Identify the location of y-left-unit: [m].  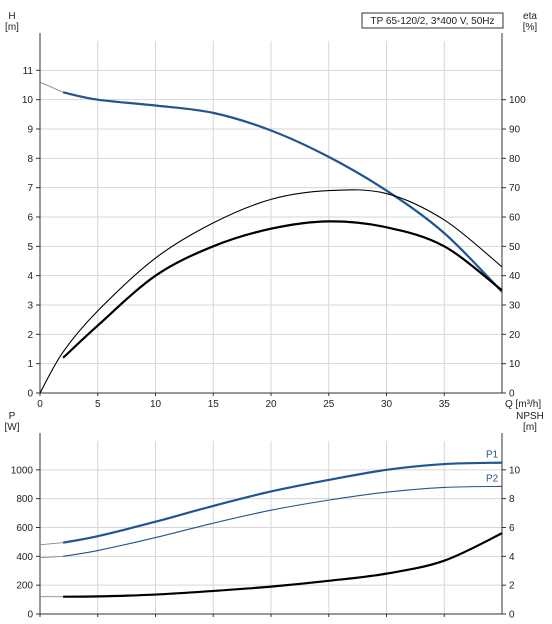
(12, 27).